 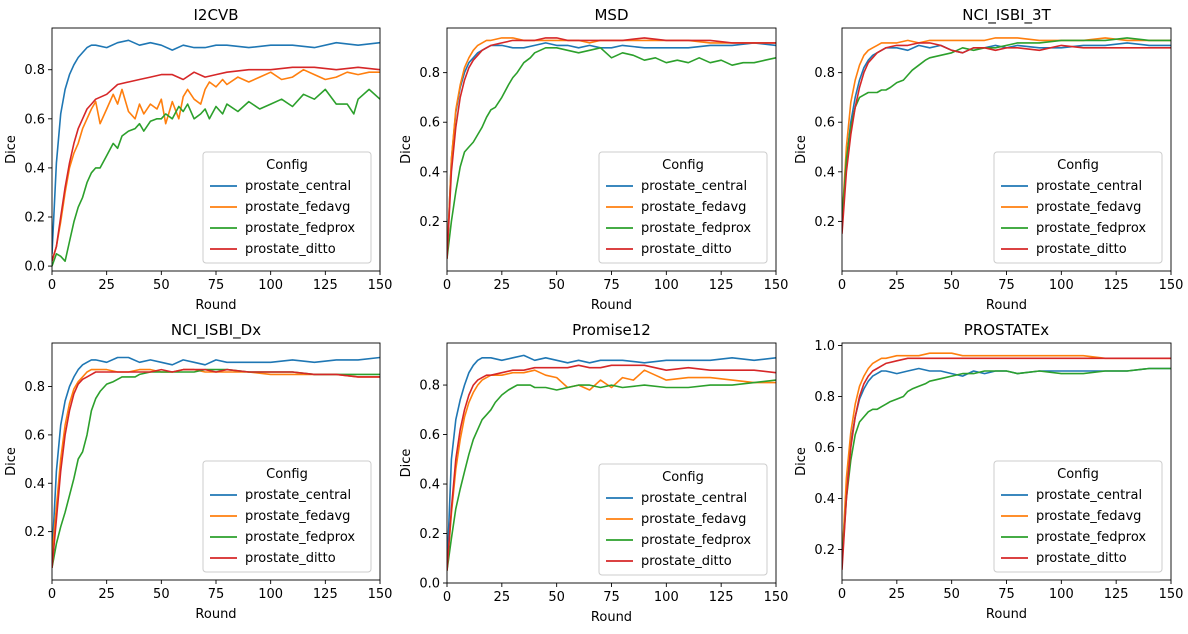 I want to click on y-tick-label: 1.0, so click(x=824, y=346).